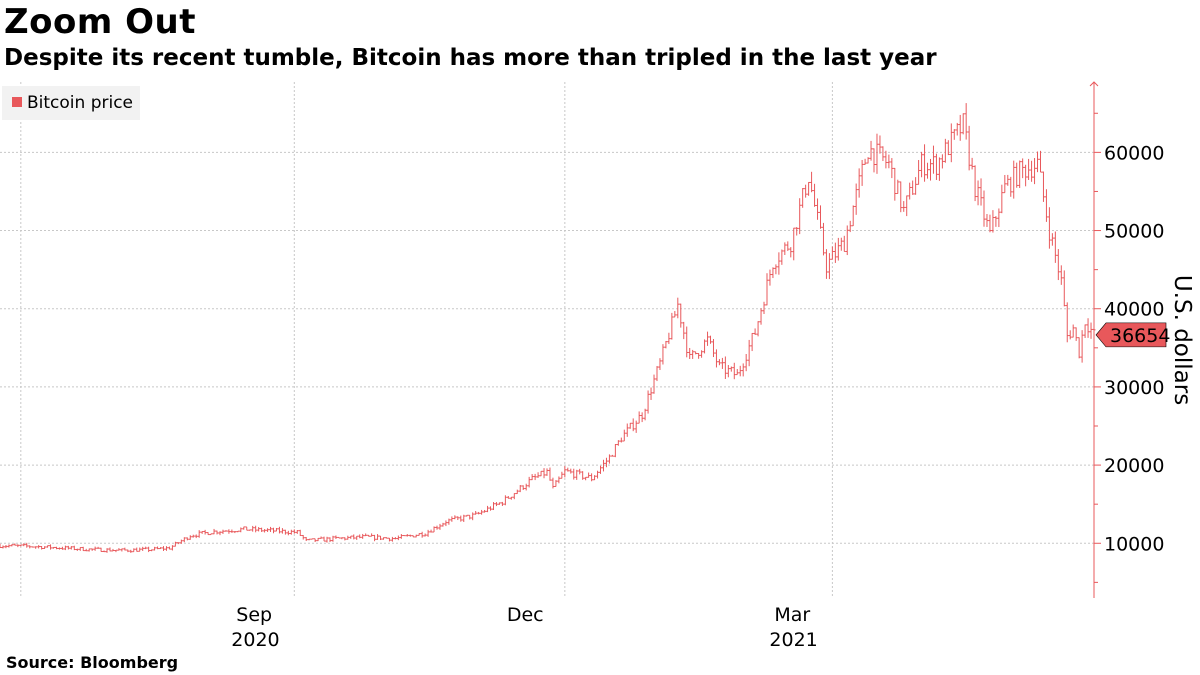 Image resolution: width=1200 pixels, height=675 pixels. What do you see at coordinates (80, 103) in the screenshot?
I see `legend-entry: Bitcoin price` at bounding box center [80, 103].